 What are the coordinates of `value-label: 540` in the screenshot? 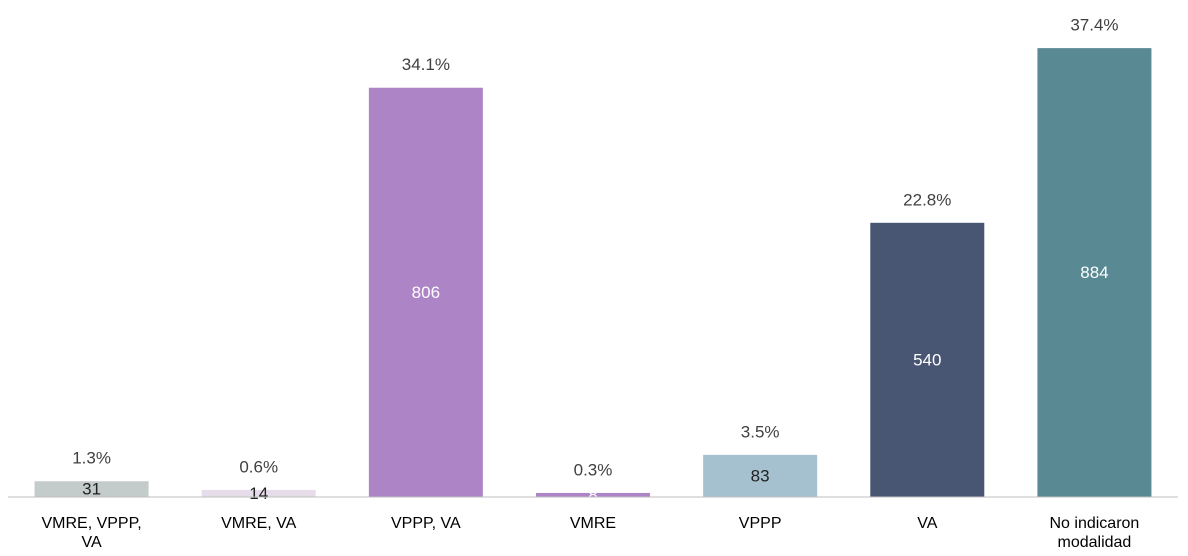 It's located at (927, 359).